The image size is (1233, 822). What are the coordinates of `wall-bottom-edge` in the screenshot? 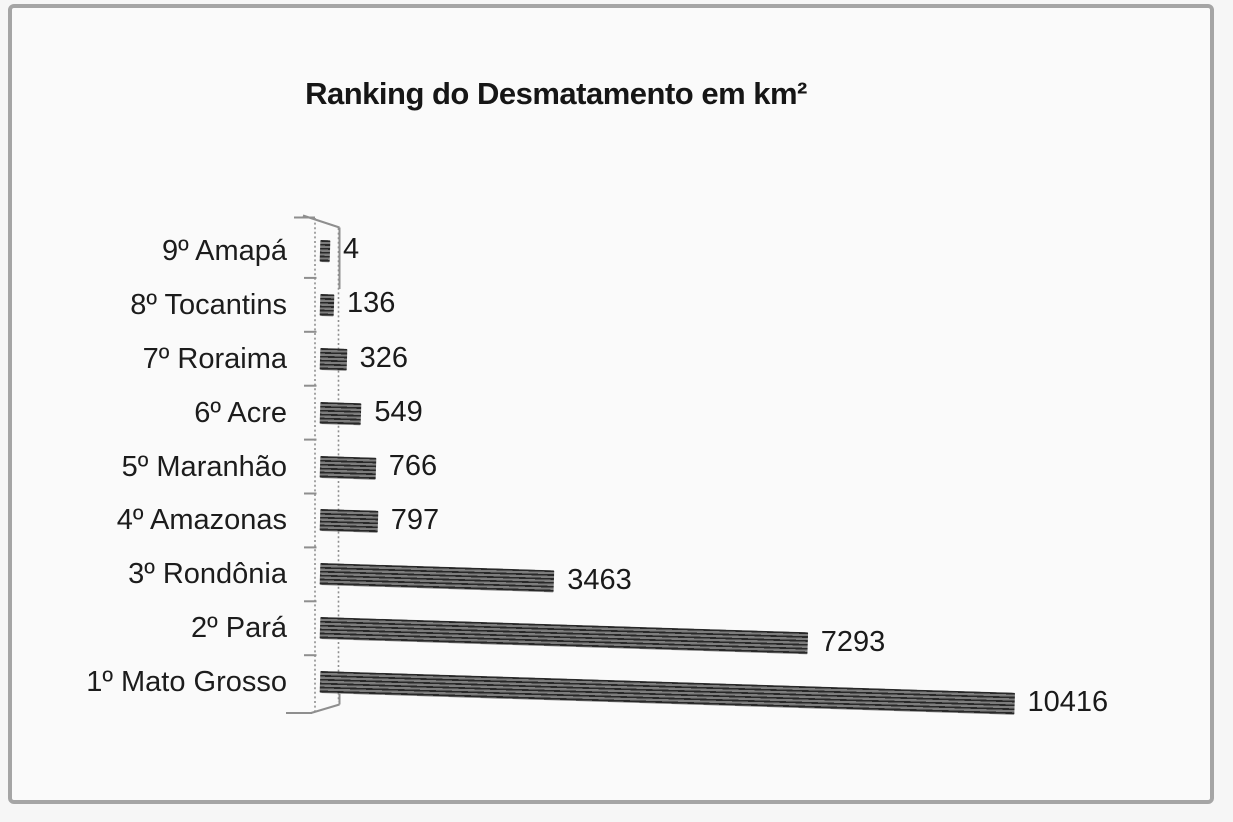 It's located at (325, 708).